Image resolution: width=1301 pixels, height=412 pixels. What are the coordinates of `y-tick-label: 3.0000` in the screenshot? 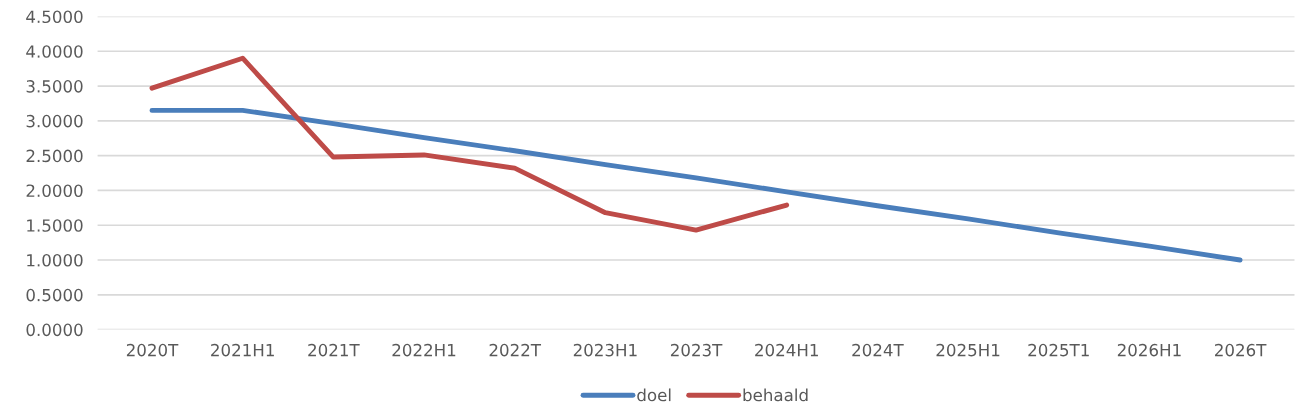 It's located at (54, 121).